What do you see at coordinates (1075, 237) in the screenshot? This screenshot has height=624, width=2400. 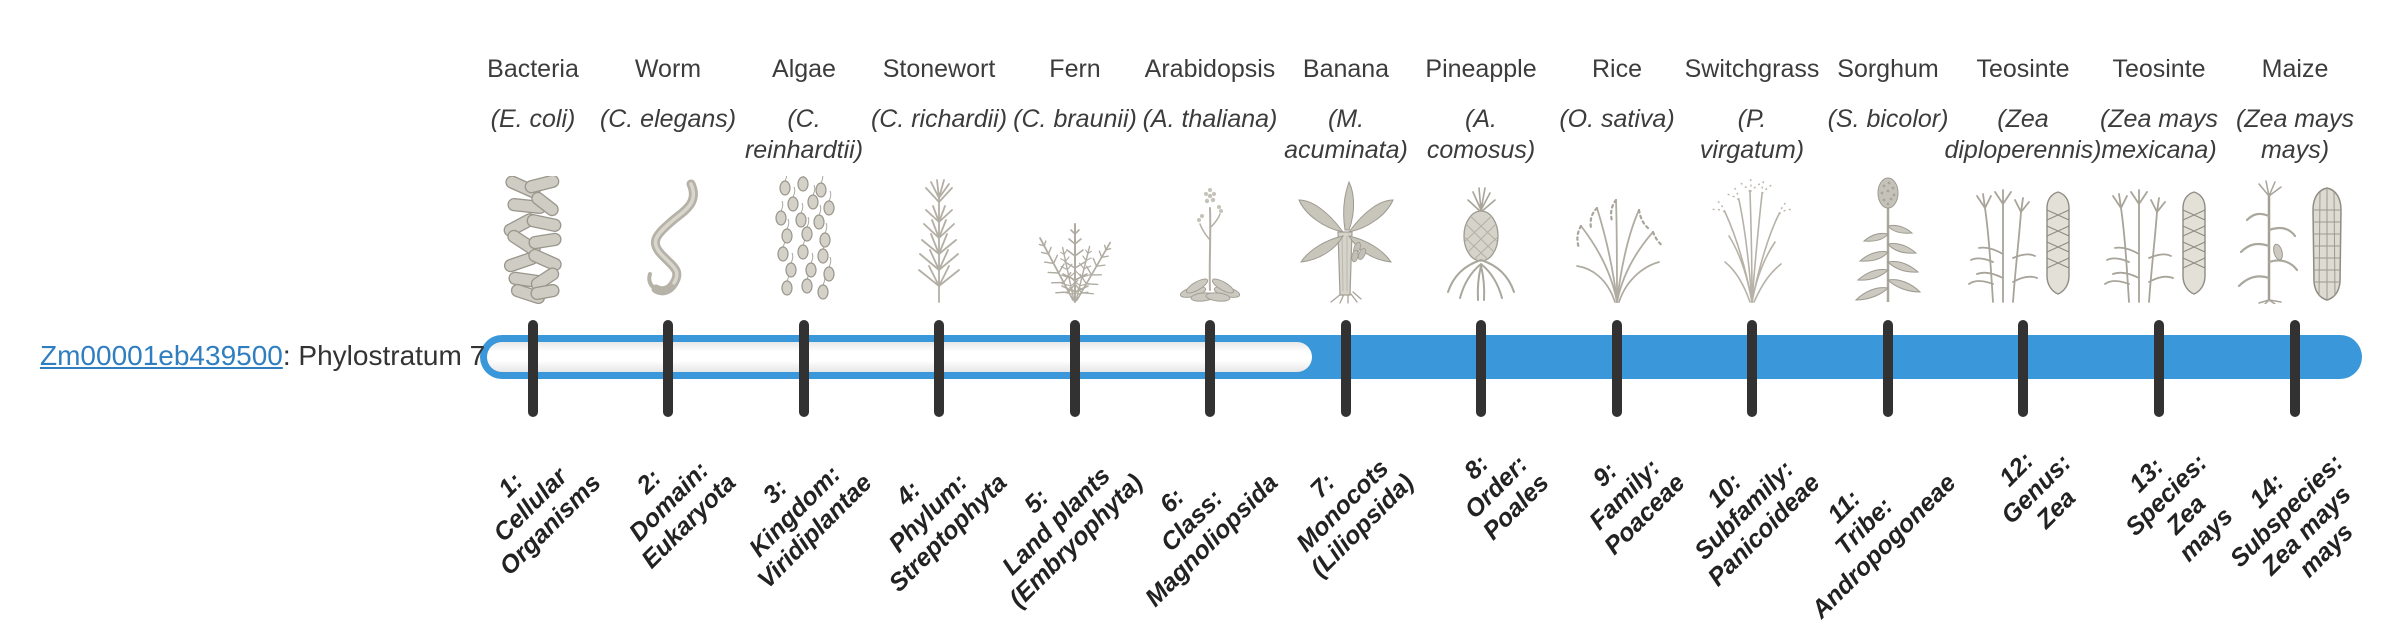 I see `fern-icon` at bounding box center [1075, 237].